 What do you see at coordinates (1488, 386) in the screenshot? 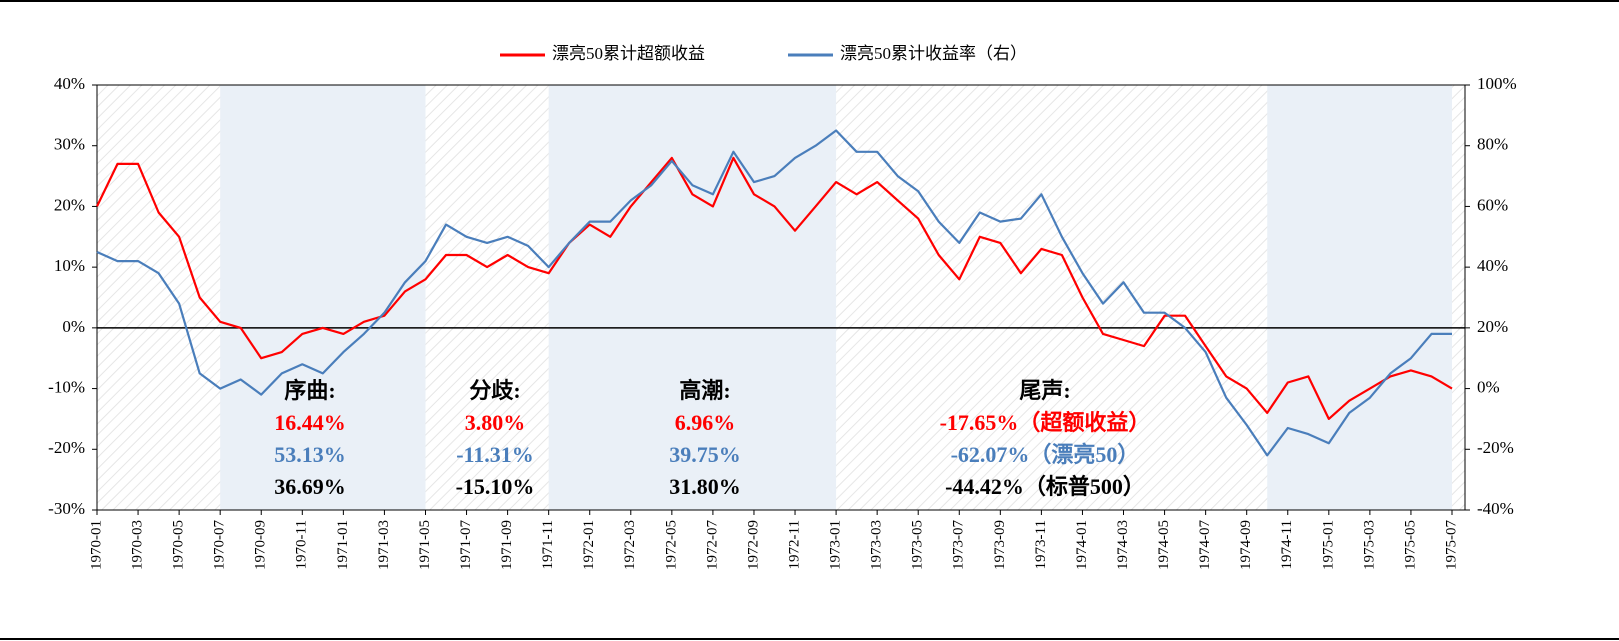
I see `y2-tick-label: 0%` at bounding box center [1488, 386].